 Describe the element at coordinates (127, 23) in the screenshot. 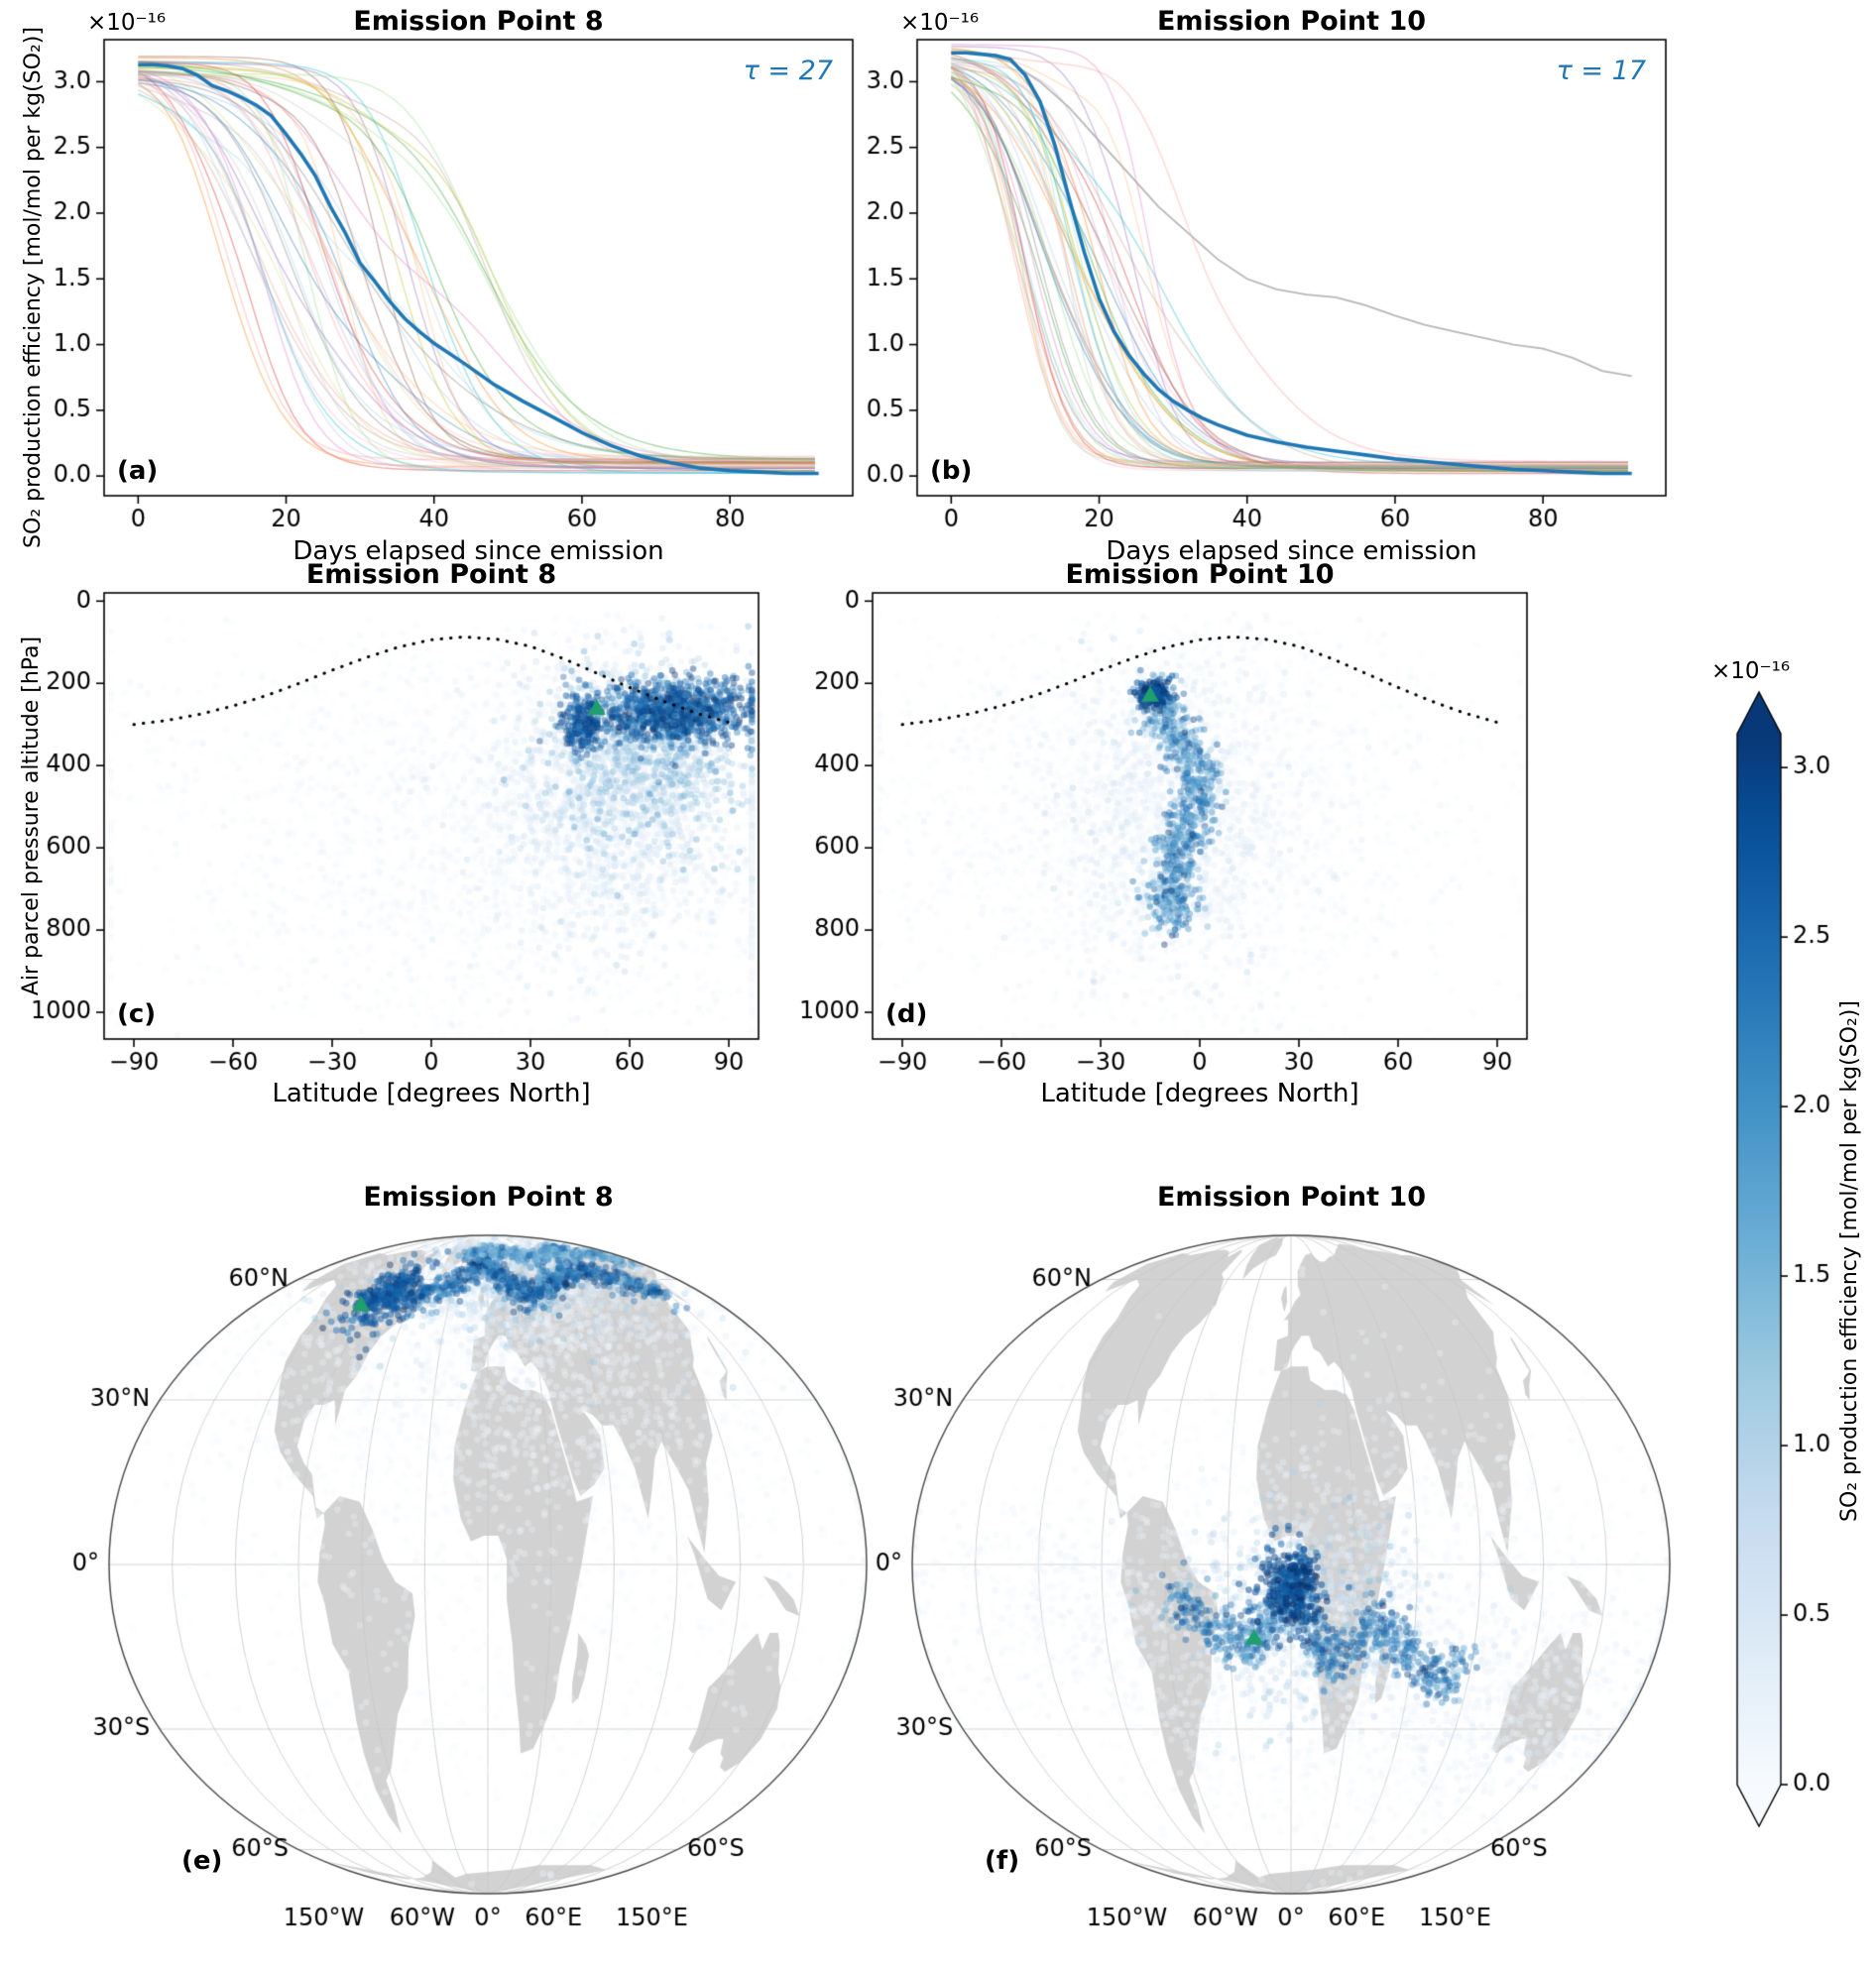

I see `panel-a-offset-label: ×10⁻¹⁶` at that location.